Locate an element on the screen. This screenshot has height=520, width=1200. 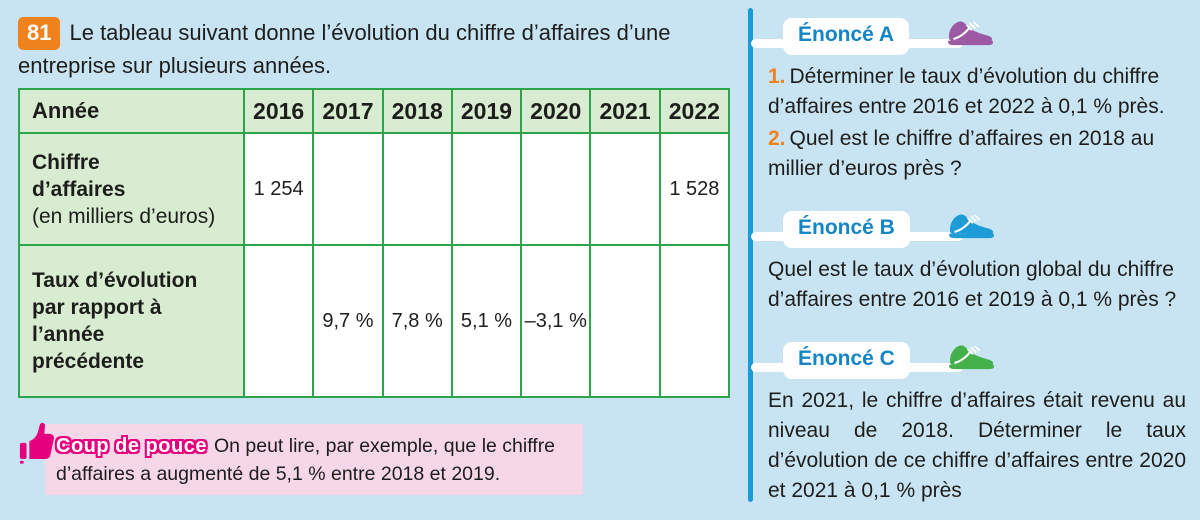
row-label-revenue-bold: Chiffre d’affaires is located at coordinates (79, 175).